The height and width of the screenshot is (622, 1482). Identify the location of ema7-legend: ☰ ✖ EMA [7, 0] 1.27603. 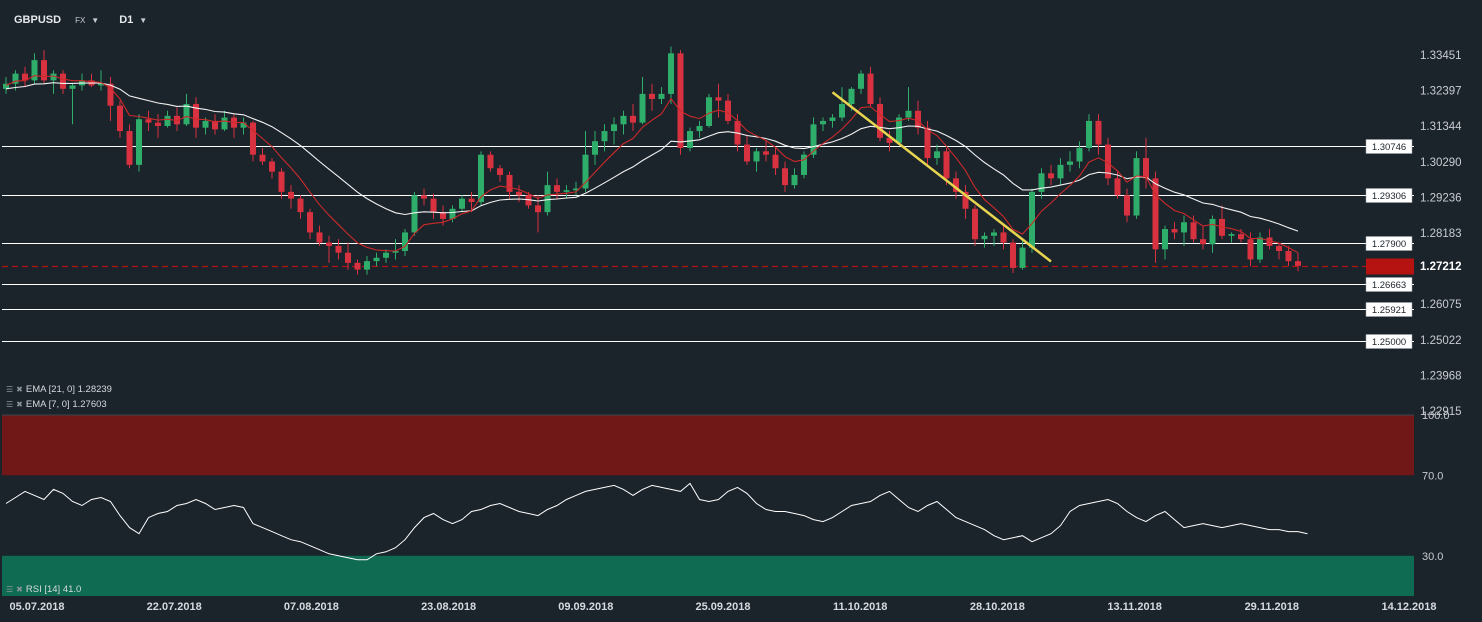
(56, 404).